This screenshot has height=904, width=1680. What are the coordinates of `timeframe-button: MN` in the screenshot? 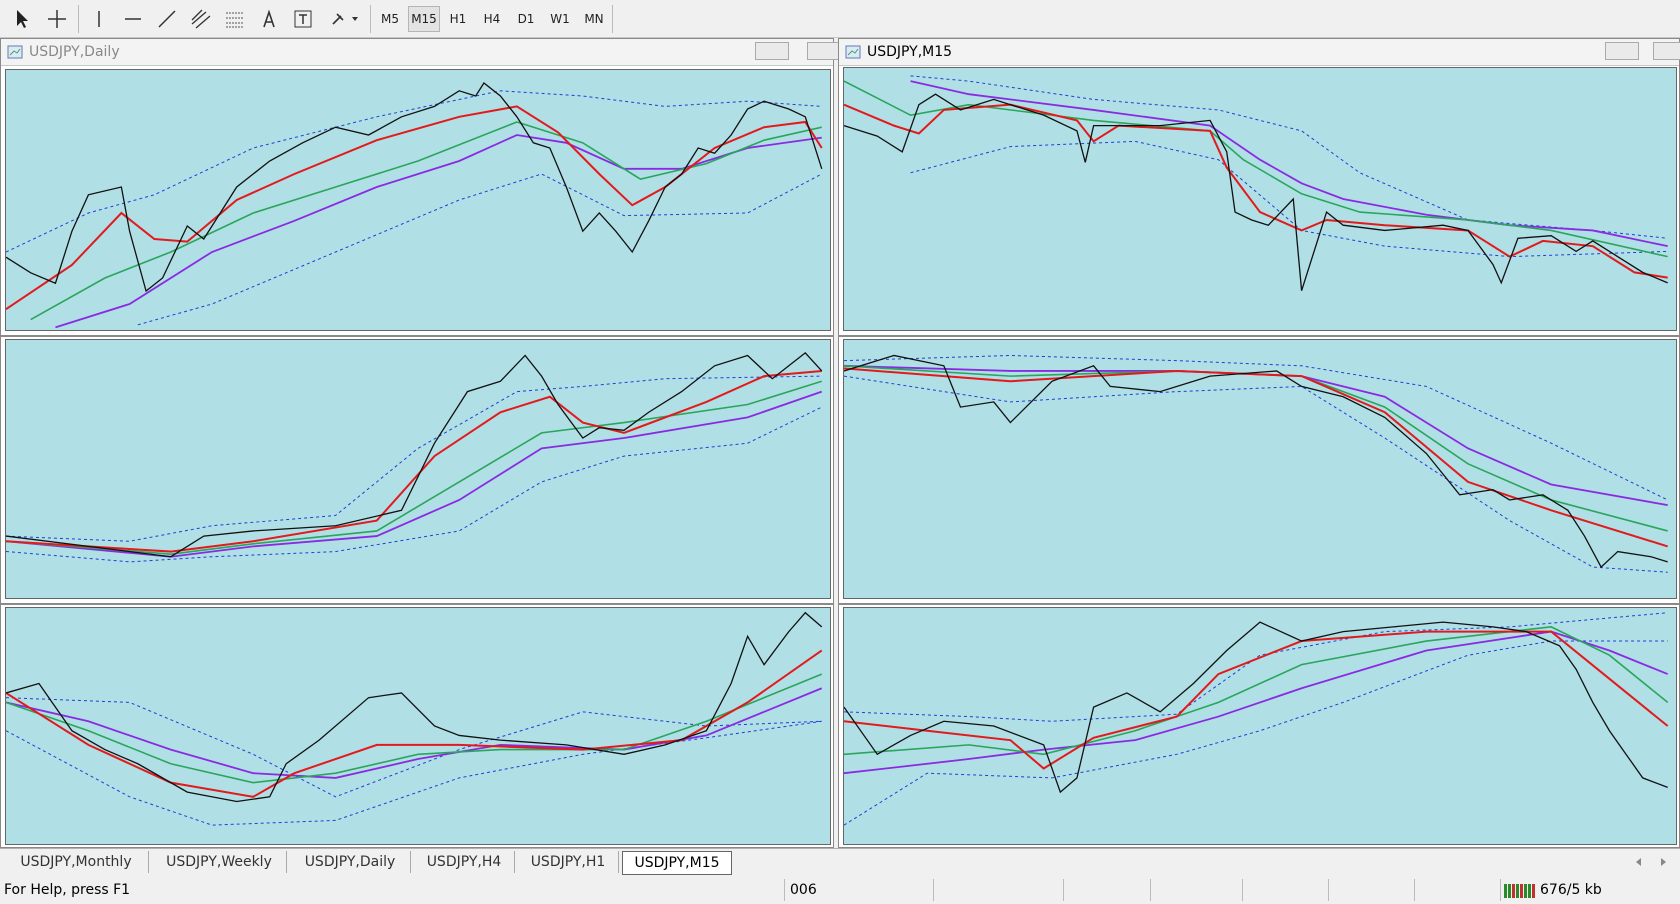 It's located at (594, 19).